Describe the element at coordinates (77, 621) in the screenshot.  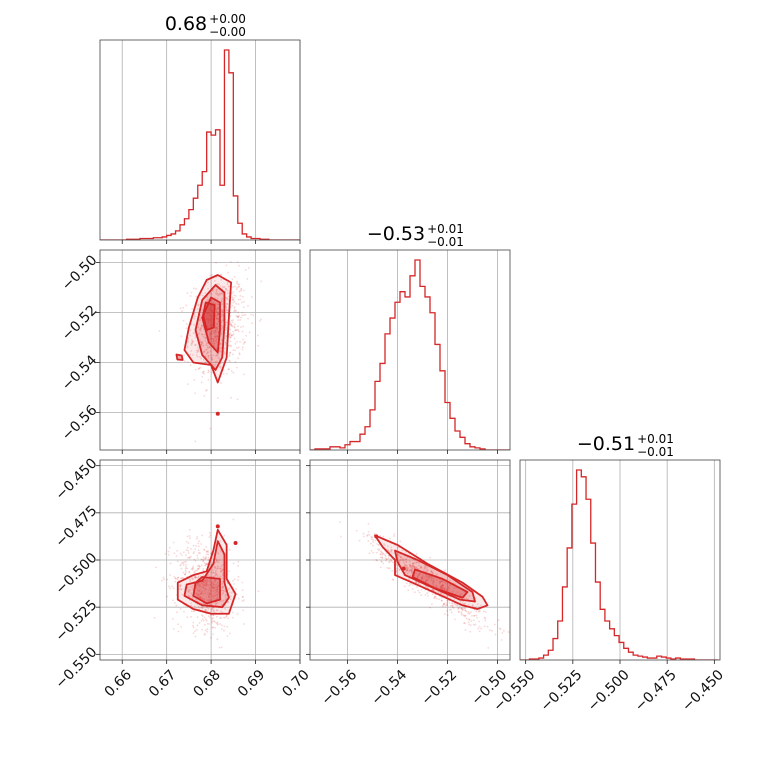
I see `y-tick-label-p2-1: −0.525` at that location.